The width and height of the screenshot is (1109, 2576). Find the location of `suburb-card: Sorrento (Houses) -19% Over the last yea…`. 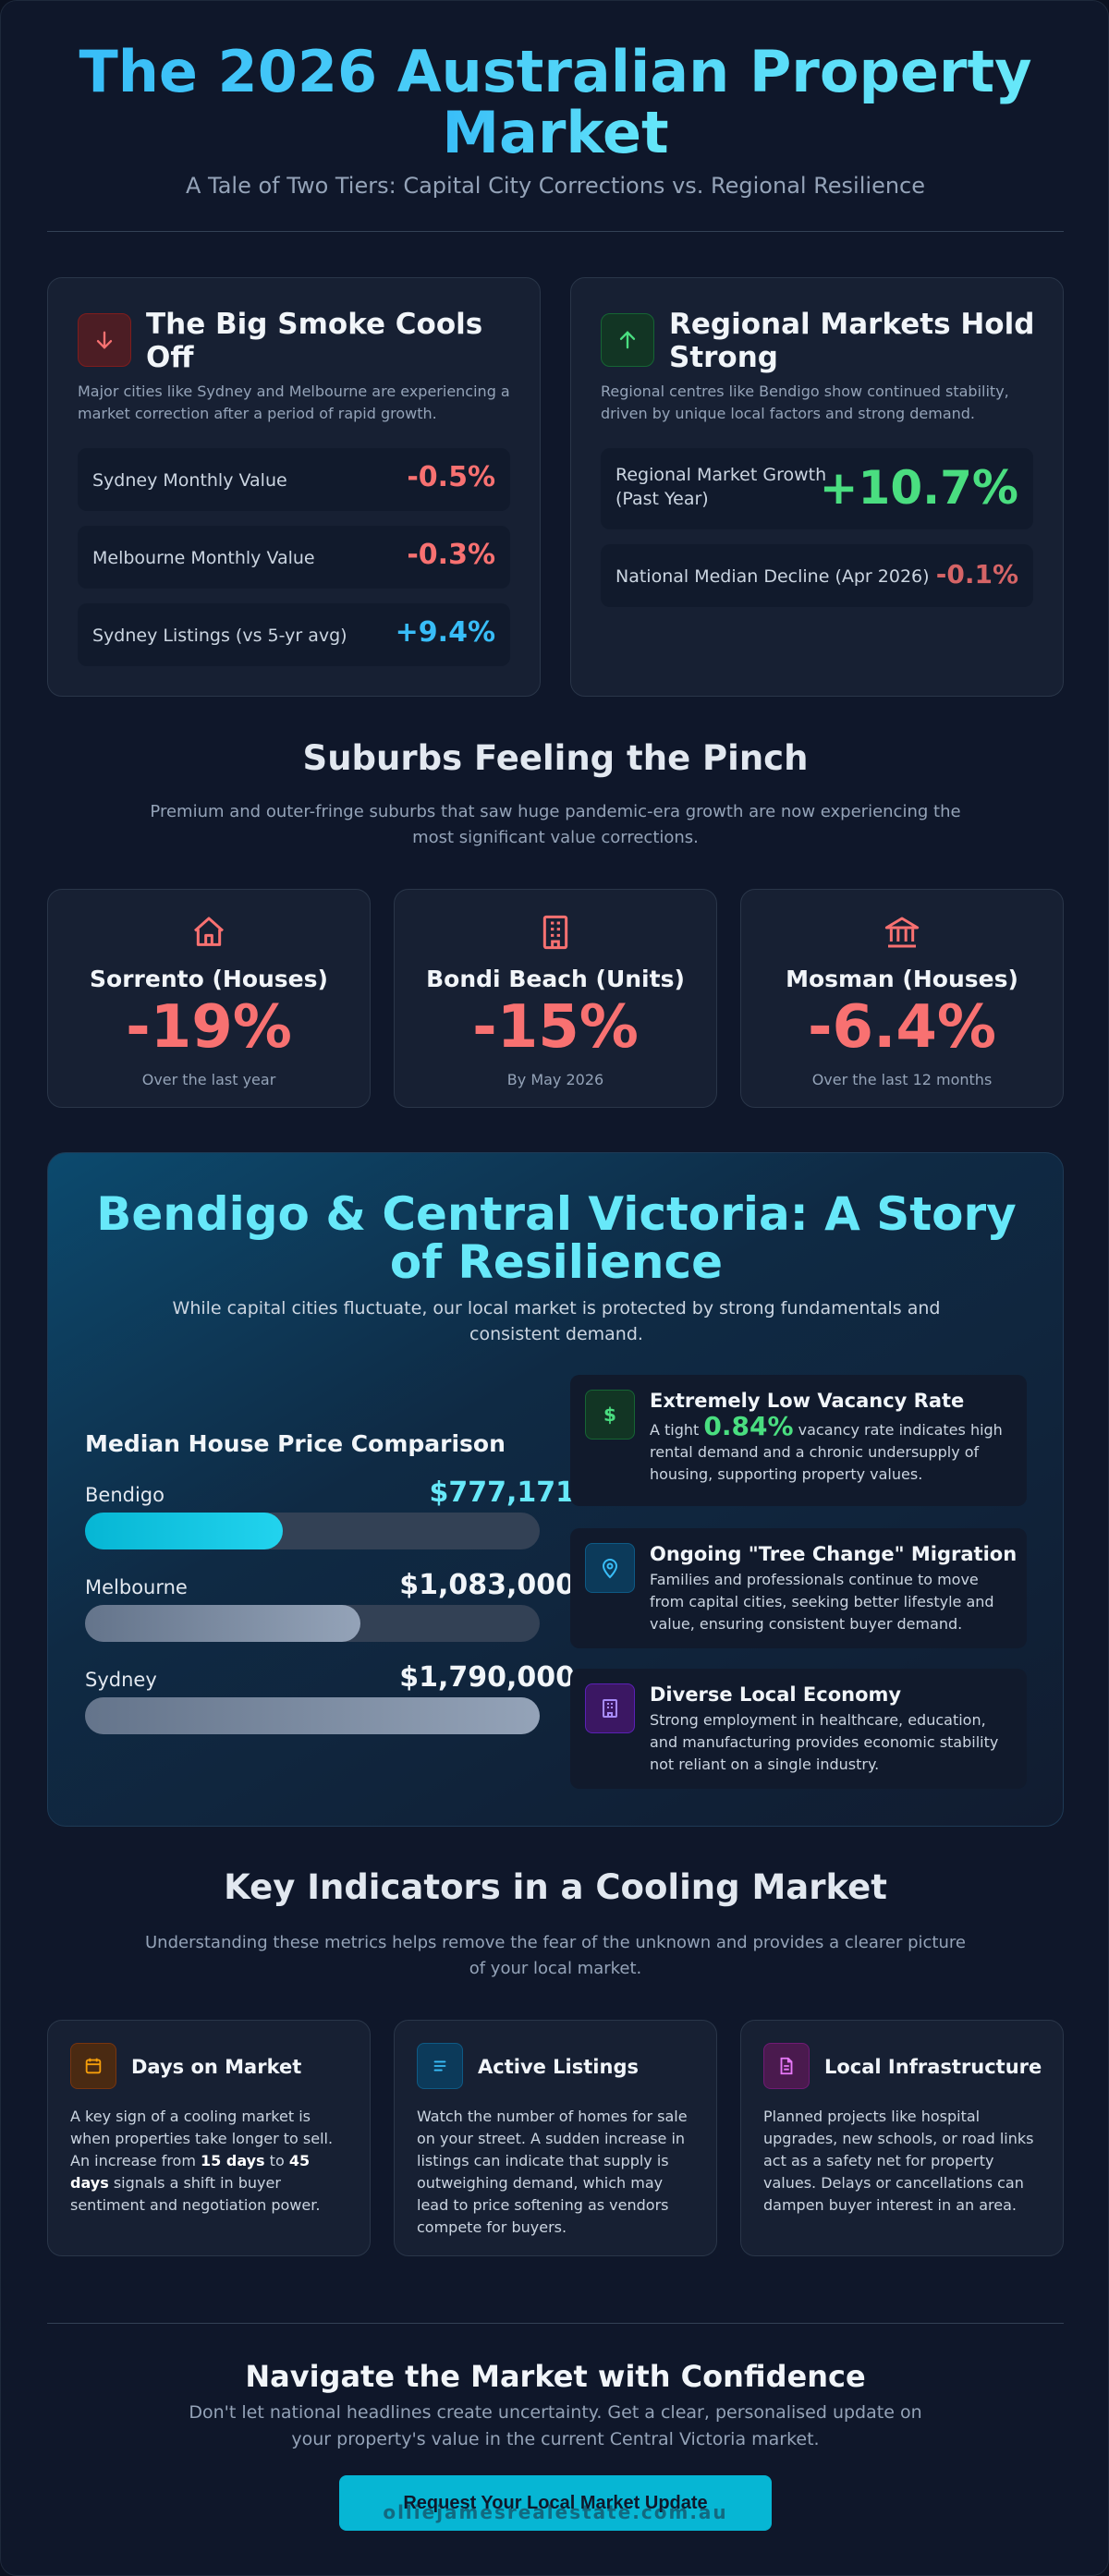

suburb-card: Sorrento (Houses) -19% Over the last yea… is located at coordinates (209, 999).